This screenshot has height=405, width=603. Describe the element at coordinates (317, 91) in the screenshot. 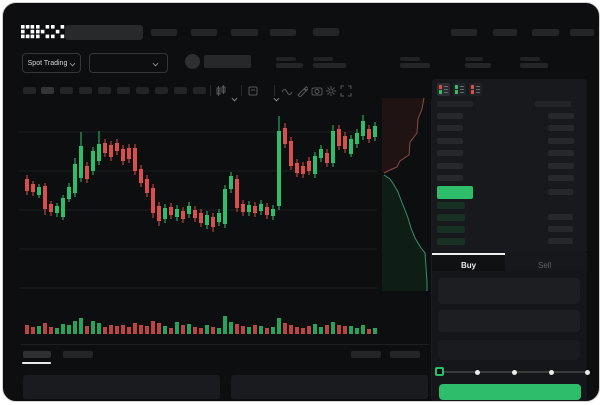

I see `camera-icon` at that location.